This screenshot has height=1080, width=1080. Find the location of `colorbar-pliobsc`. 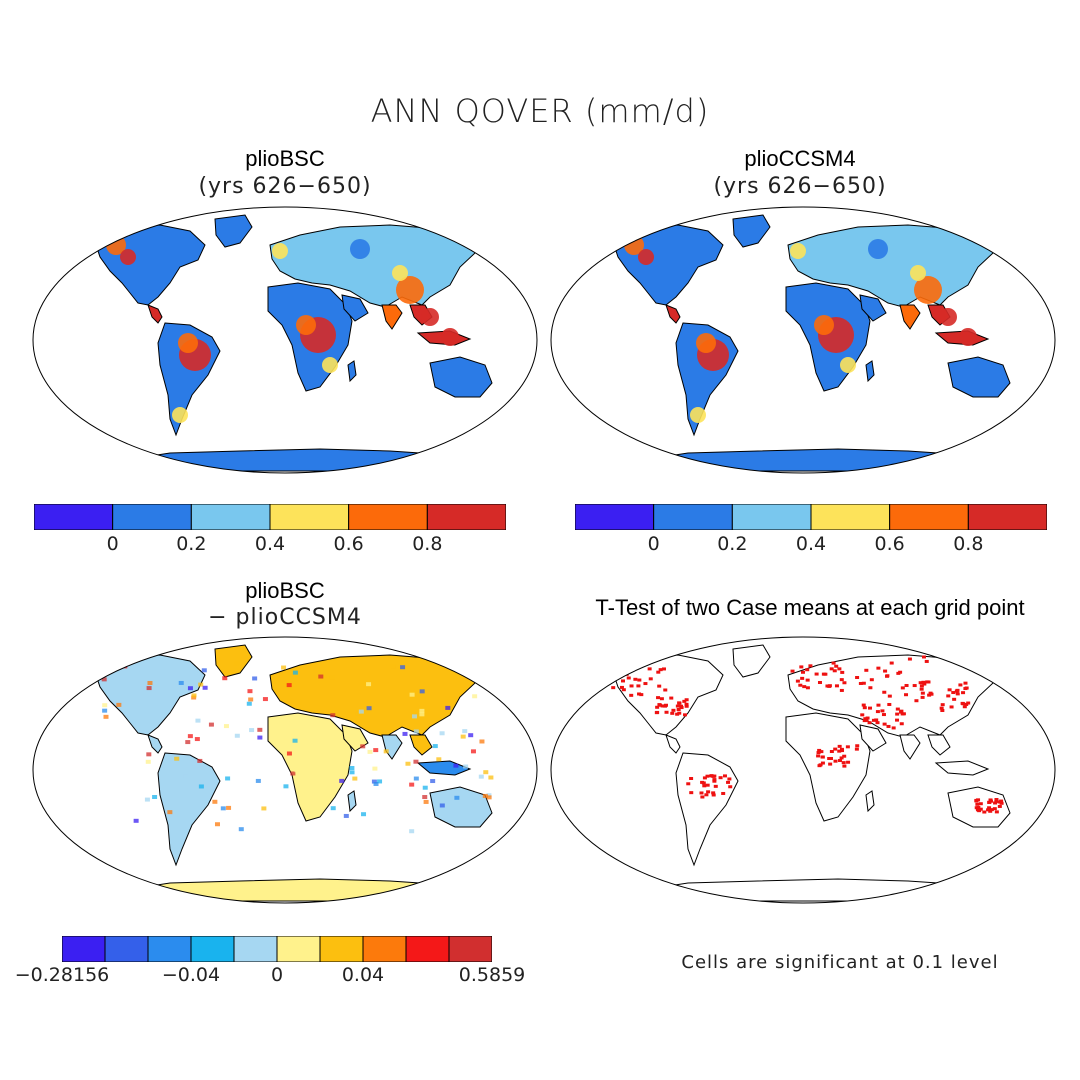

colorbar-pliobsc is located at coordinates (270, 517).